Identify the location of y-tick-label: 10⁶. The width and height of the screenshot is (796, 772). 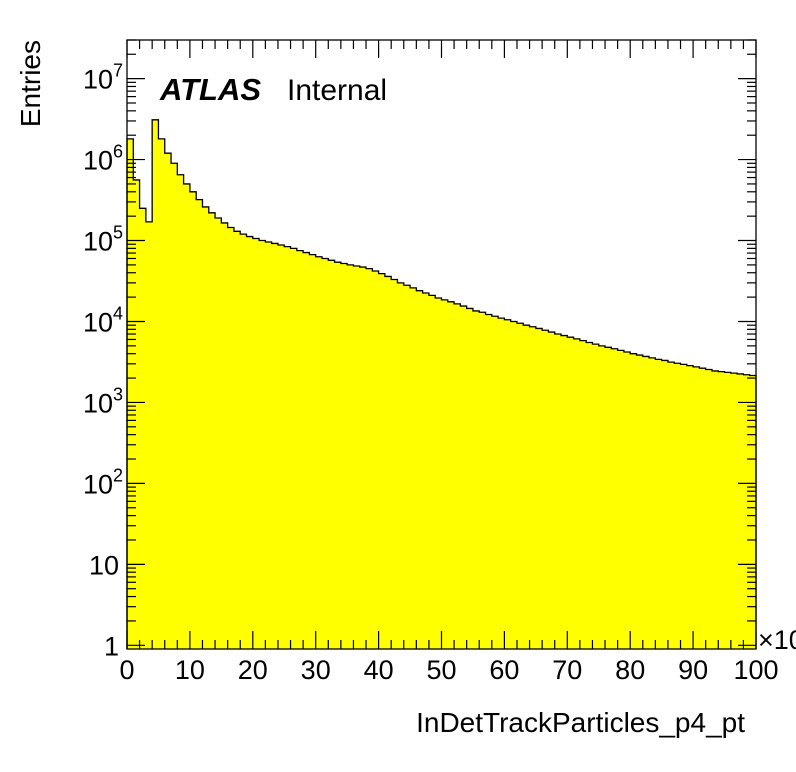
(103, 159).